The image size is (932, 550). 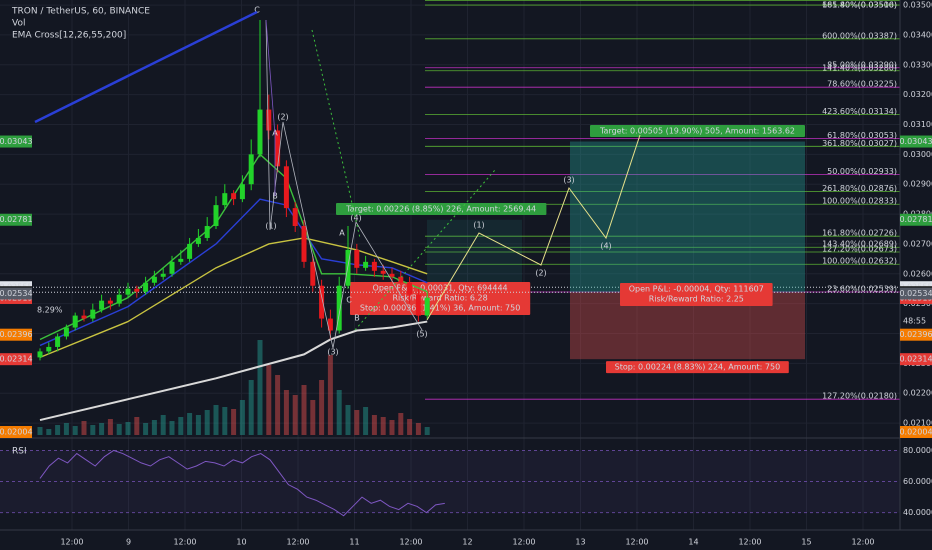 I want to click on price-marker-label: 0.02781, so click(x=16, y=219).